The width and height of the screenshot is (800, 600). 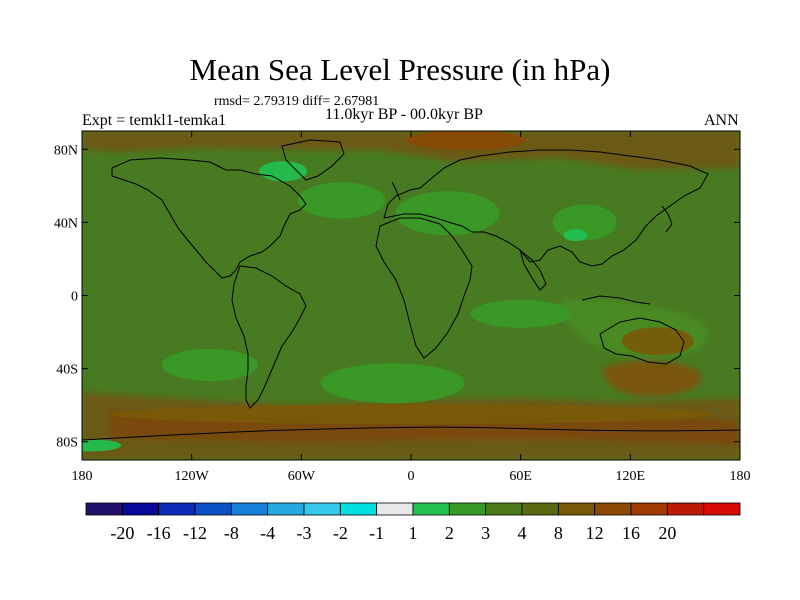 I want to click on stats-line: rmsd= 2.79319 diff= 2.67981, so click(x=297, y=101).